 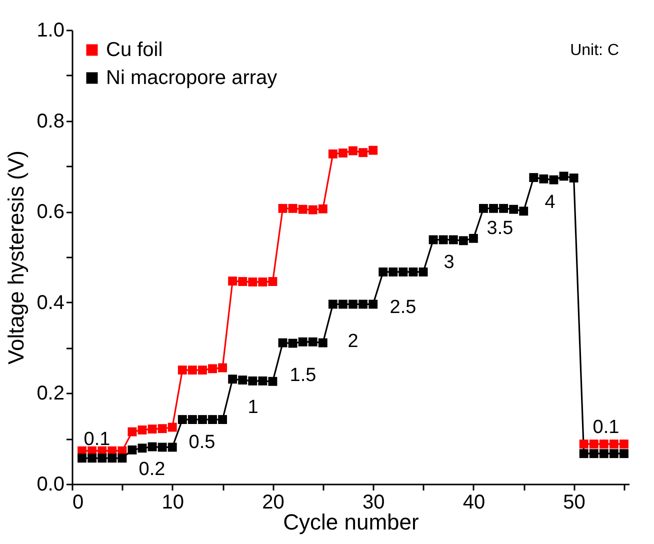 What do you see at coordinates (550, 202) in the screenshot?
I see `annotation: 4` at bounding box center [550, 202].